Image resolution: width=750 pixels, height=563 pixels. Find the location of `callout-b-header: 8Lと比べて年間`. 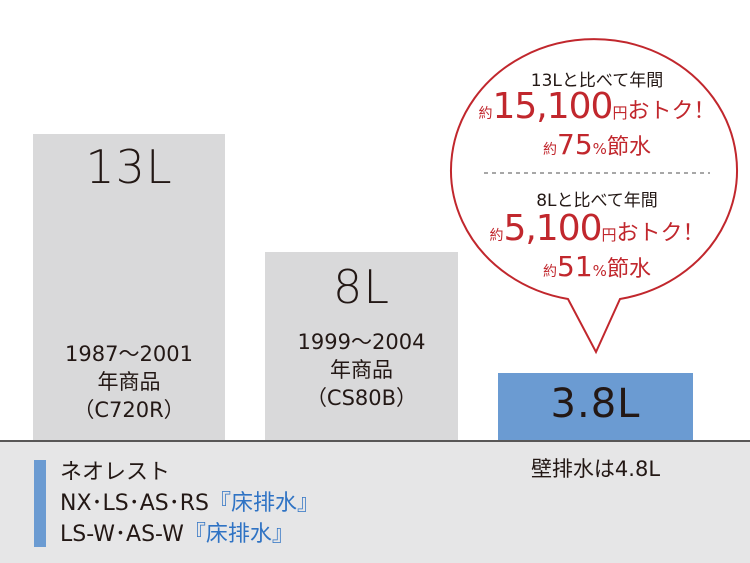

callout-b-header: 8Lと比べて年間 is located at coordinates (597, 201).